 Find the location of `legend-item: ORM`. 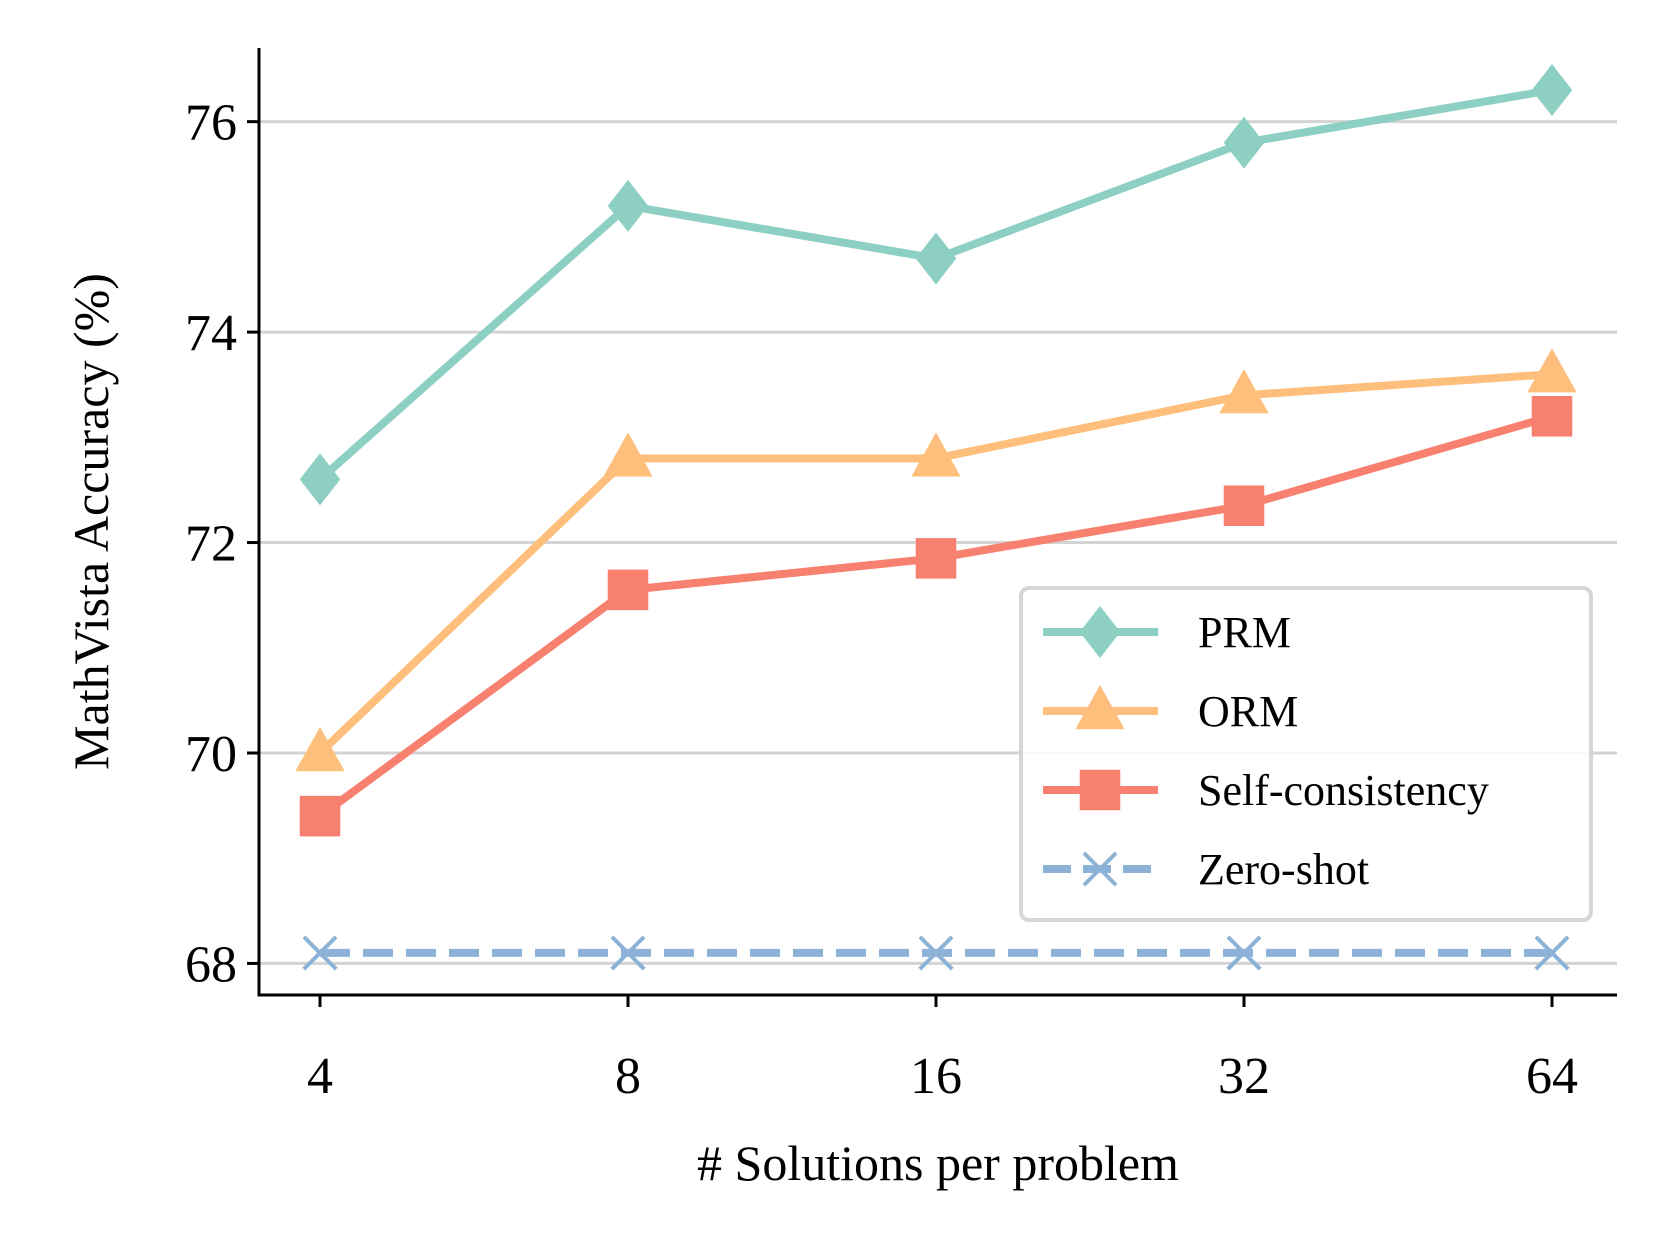

legend-item: ORM is located at coordinates (1170, 710).